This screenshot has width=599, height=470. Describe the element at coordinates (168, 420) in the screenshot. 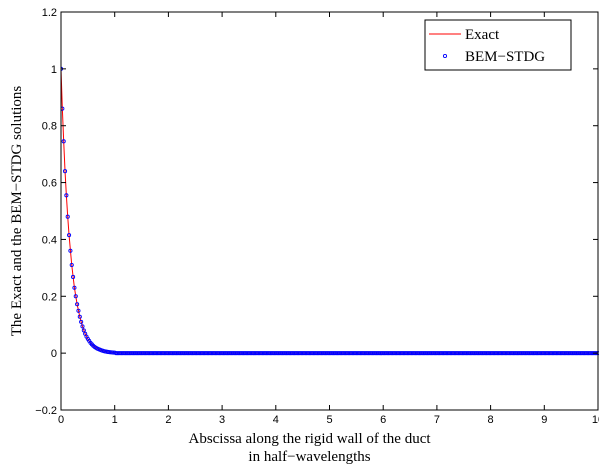

I see `x-tick-label: 2` at that location.